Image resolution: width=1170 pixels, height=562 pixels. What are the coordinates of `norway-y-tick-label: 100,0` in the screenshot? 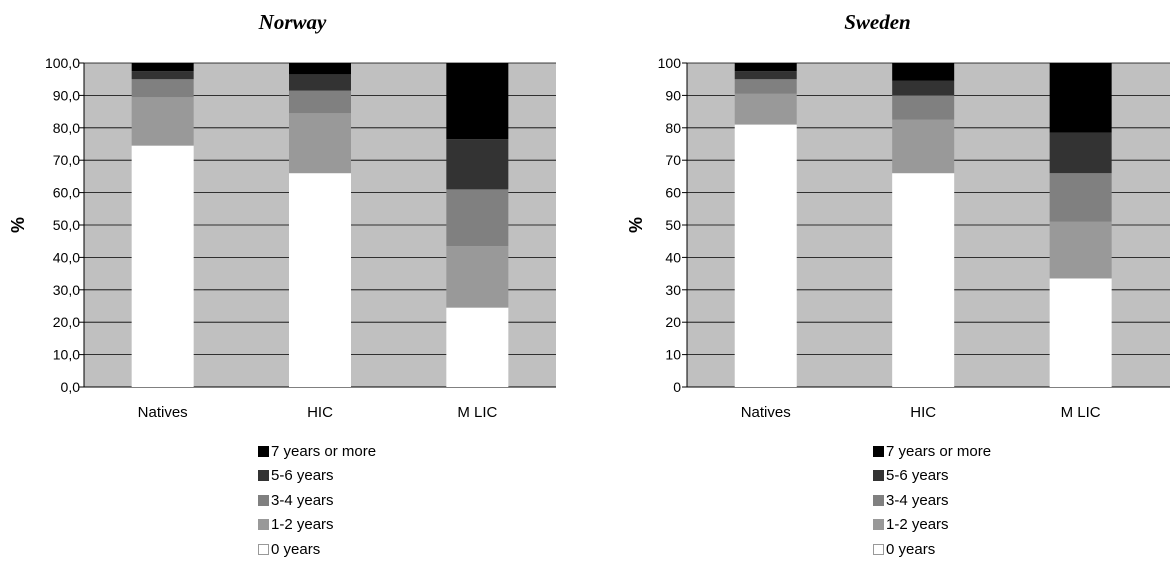 It's located at (62, 63).